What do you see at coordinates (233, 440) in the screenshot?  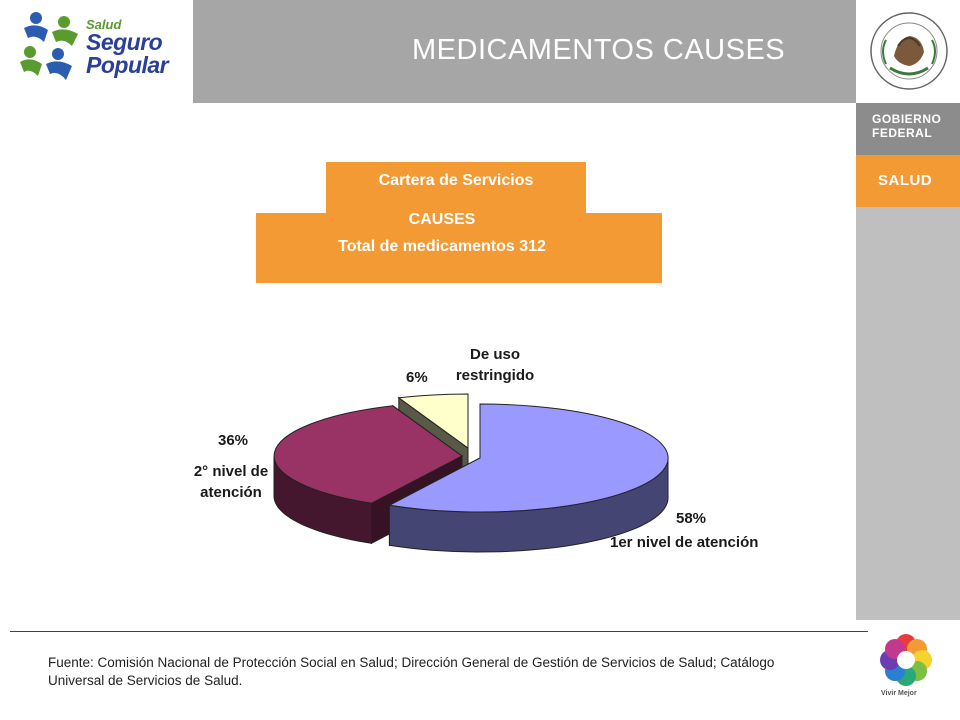 I see `slice-value-label-second: 36%` at bounding box center [233, 440].